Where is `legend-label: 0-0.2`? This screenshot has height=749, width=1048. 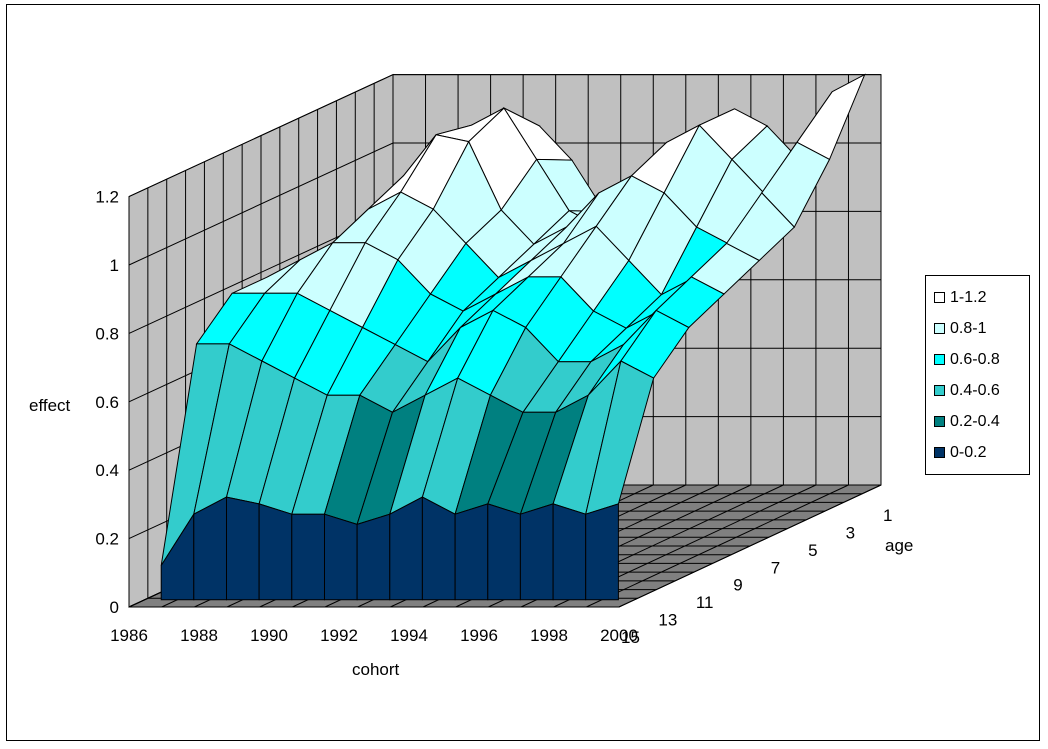 legend-label: 0-0.2 is located at coordinates (968, 452).